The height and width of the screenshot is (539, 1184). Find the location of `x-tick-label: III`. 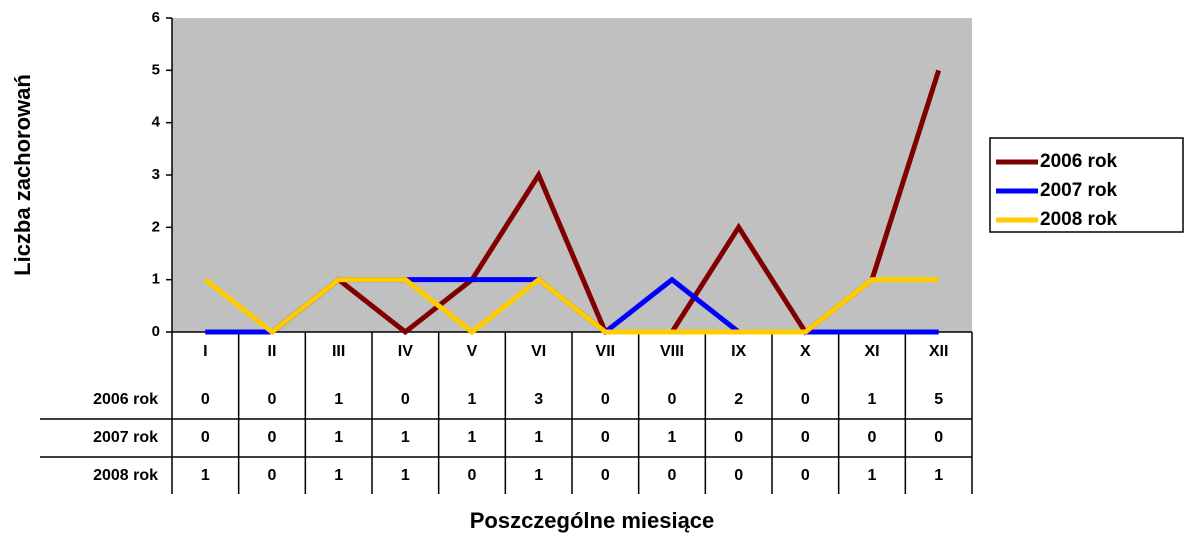

x-tick-label: III is located at coordinates (338, 351).